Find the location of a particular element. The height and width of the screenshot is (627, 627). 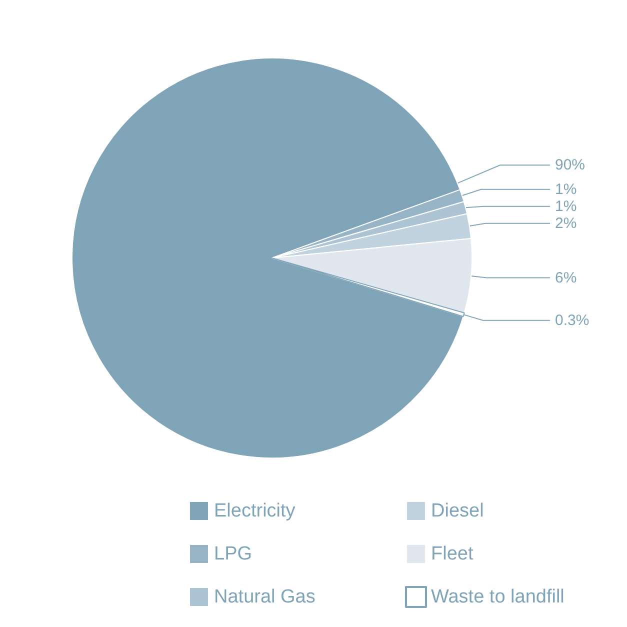

legend-label: Natural Gas is located at coordinates (265, 597).